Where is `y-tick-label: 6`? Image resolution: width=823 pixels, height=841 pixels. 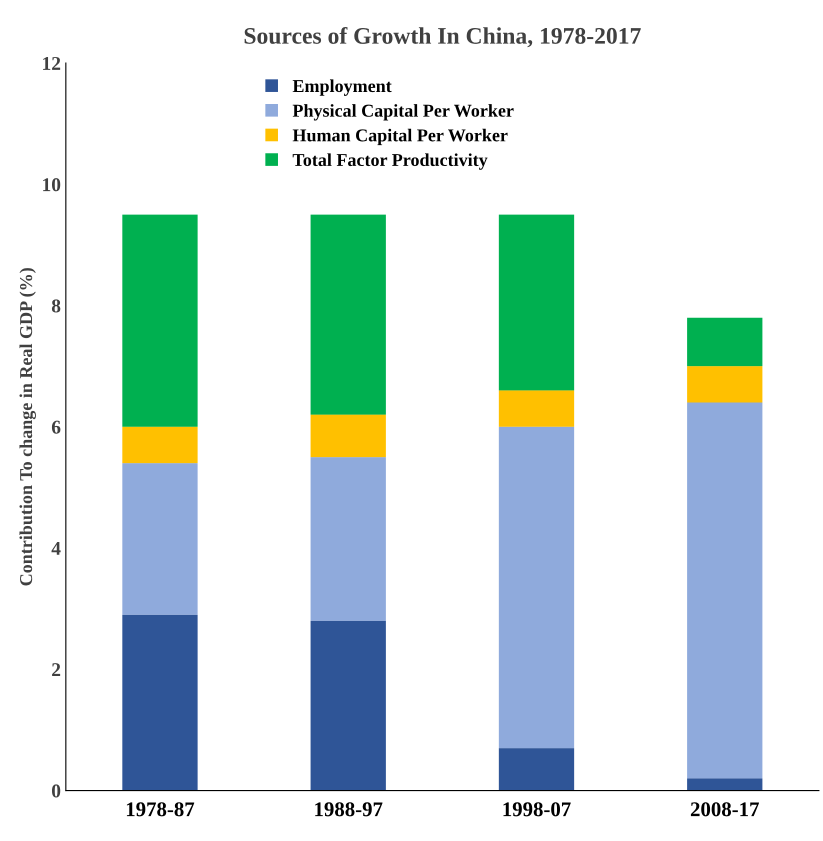 y-tick-label: 6 is located at coordinates (56, 427).